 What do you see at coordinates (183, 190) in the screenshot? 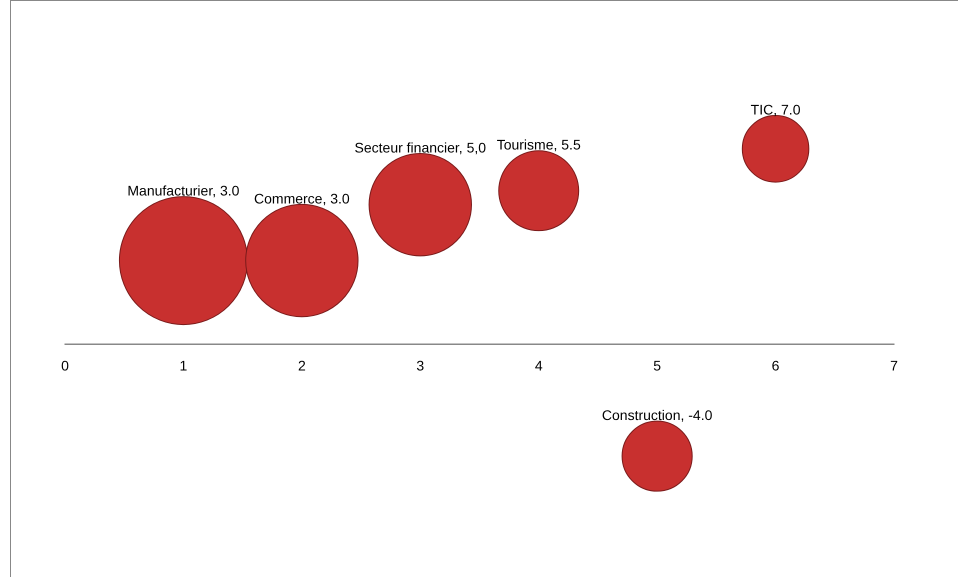
I see `data-label: Manufacturier, 3.0` at bounding box center [183, 190].